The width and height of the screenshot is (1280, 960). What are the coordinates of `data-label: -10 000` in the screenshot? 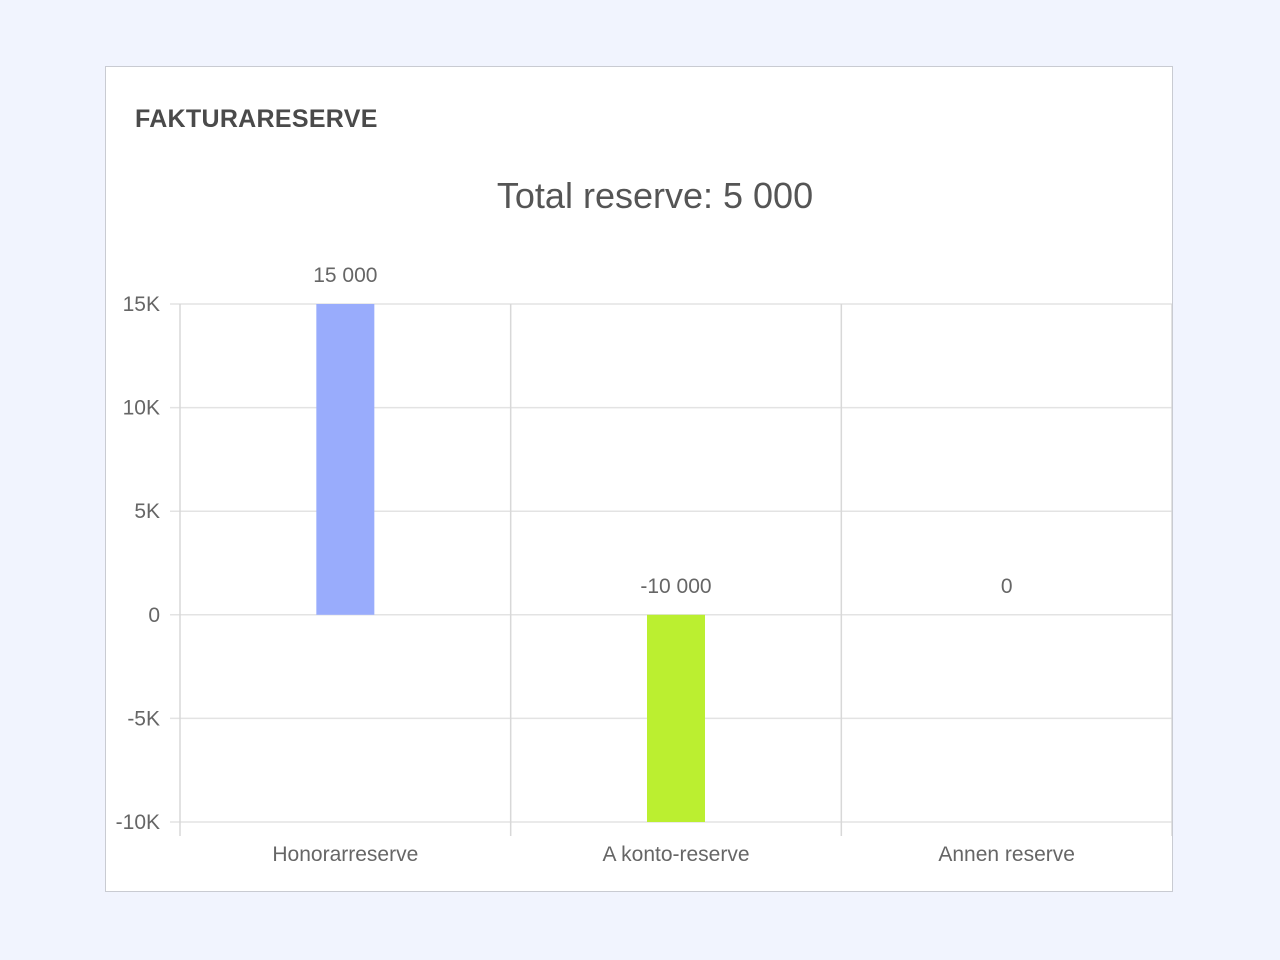 It's located at (675, 586).